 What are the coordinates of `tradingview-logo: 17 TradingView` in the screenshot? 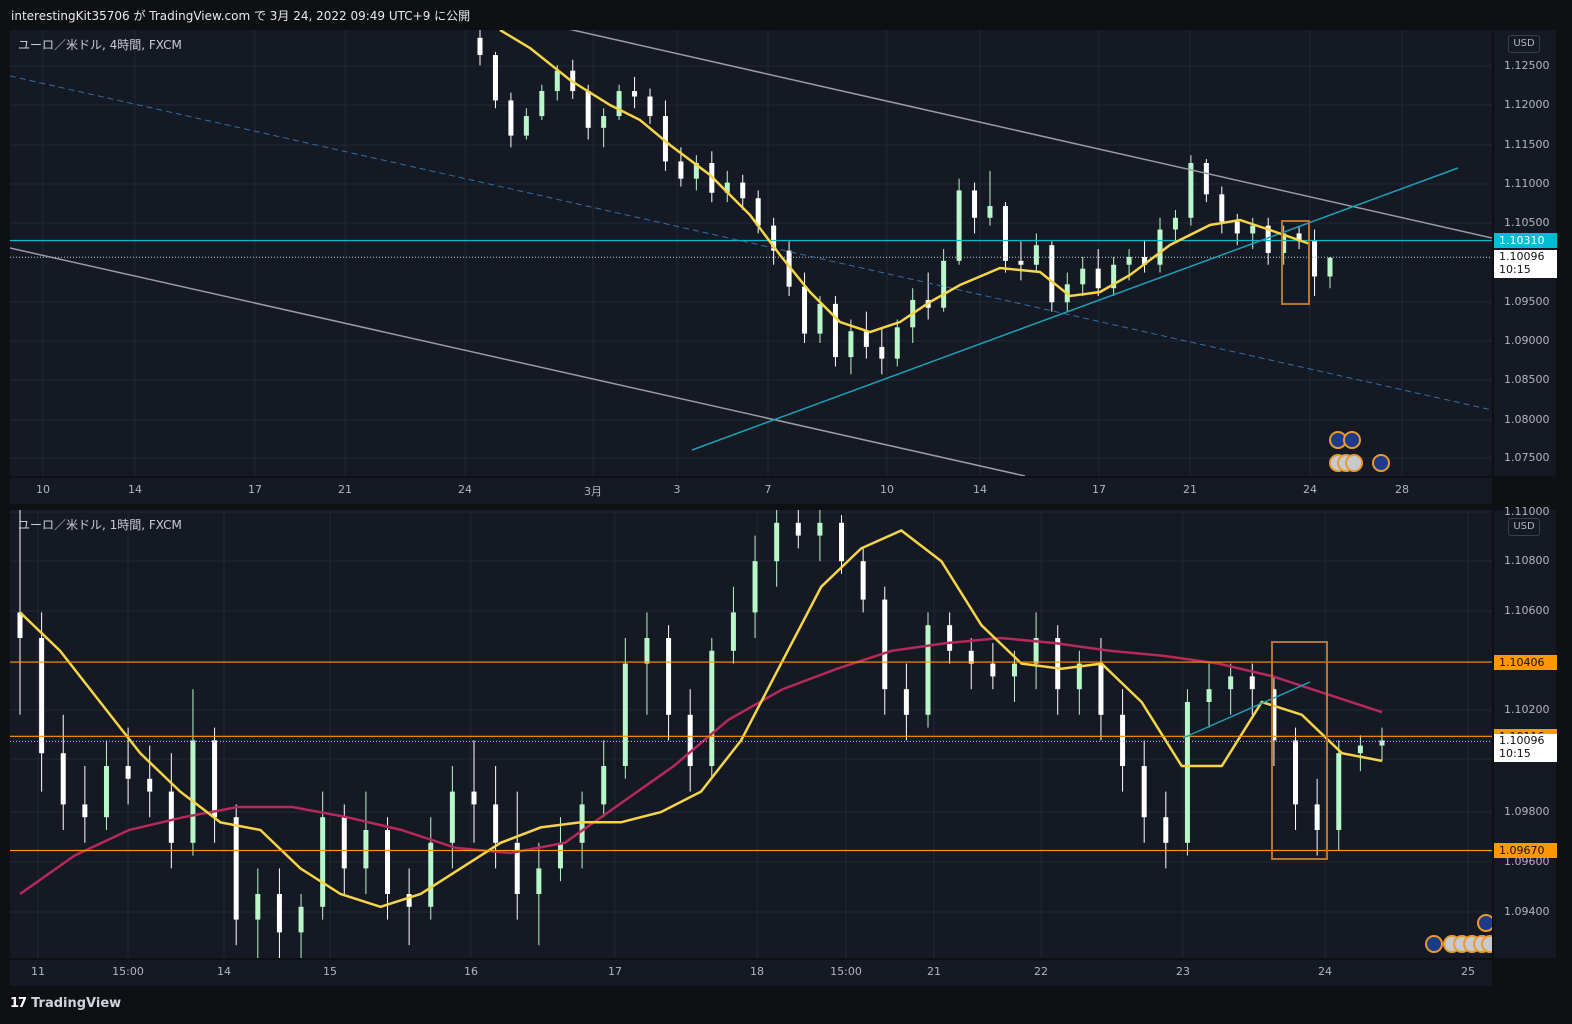 It's located at (65, 1003).